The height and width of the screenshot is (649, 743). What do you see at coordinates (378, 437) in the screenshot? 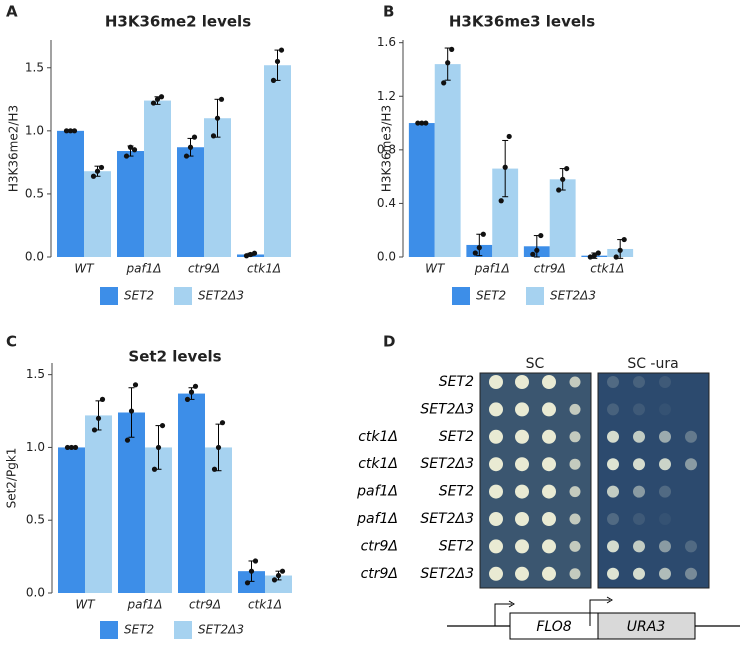
I see `strain-background: ctk1Δ` at bounding box center [378, 437].